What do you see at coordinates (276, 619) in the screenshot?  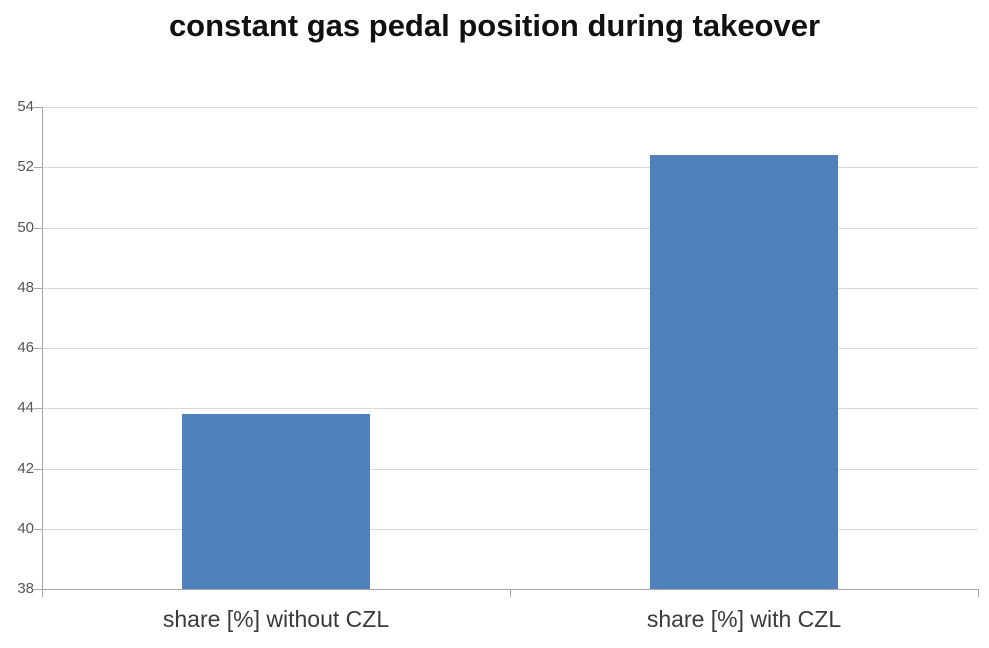 I see `x-category-label: share [%] without CZL` at bounding box center [276, 619].